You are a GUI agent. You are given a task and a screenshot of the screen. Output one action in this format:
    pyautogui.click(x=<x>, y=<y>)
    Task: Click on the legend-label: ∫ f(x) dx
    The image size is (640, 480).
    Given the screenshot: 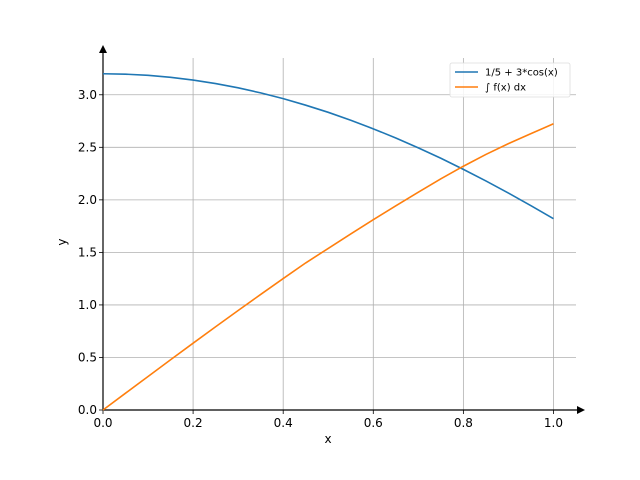 What is the action you would take?
    pyautogui.click(x=505, y=88)
    